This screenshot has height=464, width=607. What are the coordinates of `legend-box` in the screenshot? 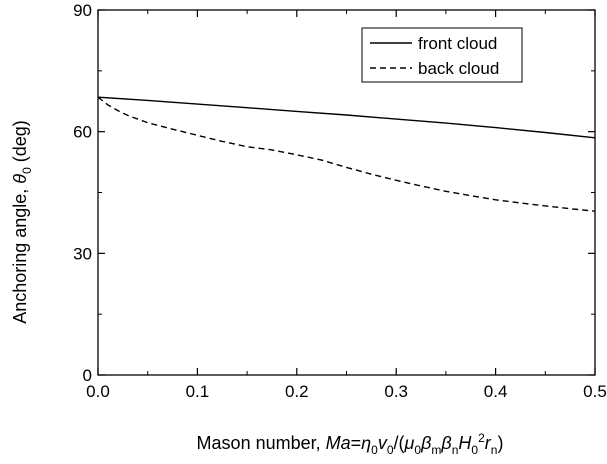 It's located at (442, 55).